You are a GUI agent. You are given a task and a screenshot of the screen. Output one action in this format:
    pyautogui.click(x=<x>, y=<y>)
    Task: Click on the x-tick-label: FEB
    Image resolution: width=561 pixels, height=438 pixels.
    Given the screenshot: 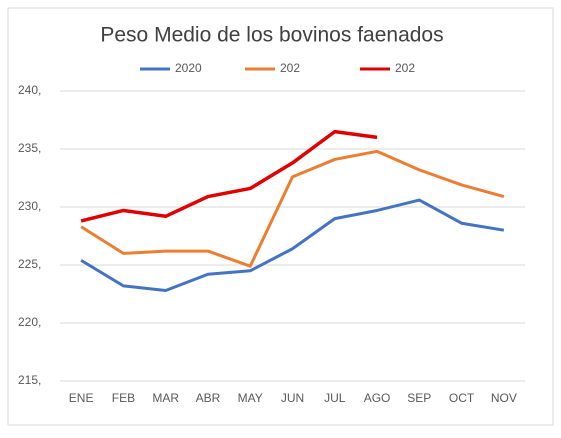 What is the action you would take?
    pyautogui.click(x=123, y=398)
    